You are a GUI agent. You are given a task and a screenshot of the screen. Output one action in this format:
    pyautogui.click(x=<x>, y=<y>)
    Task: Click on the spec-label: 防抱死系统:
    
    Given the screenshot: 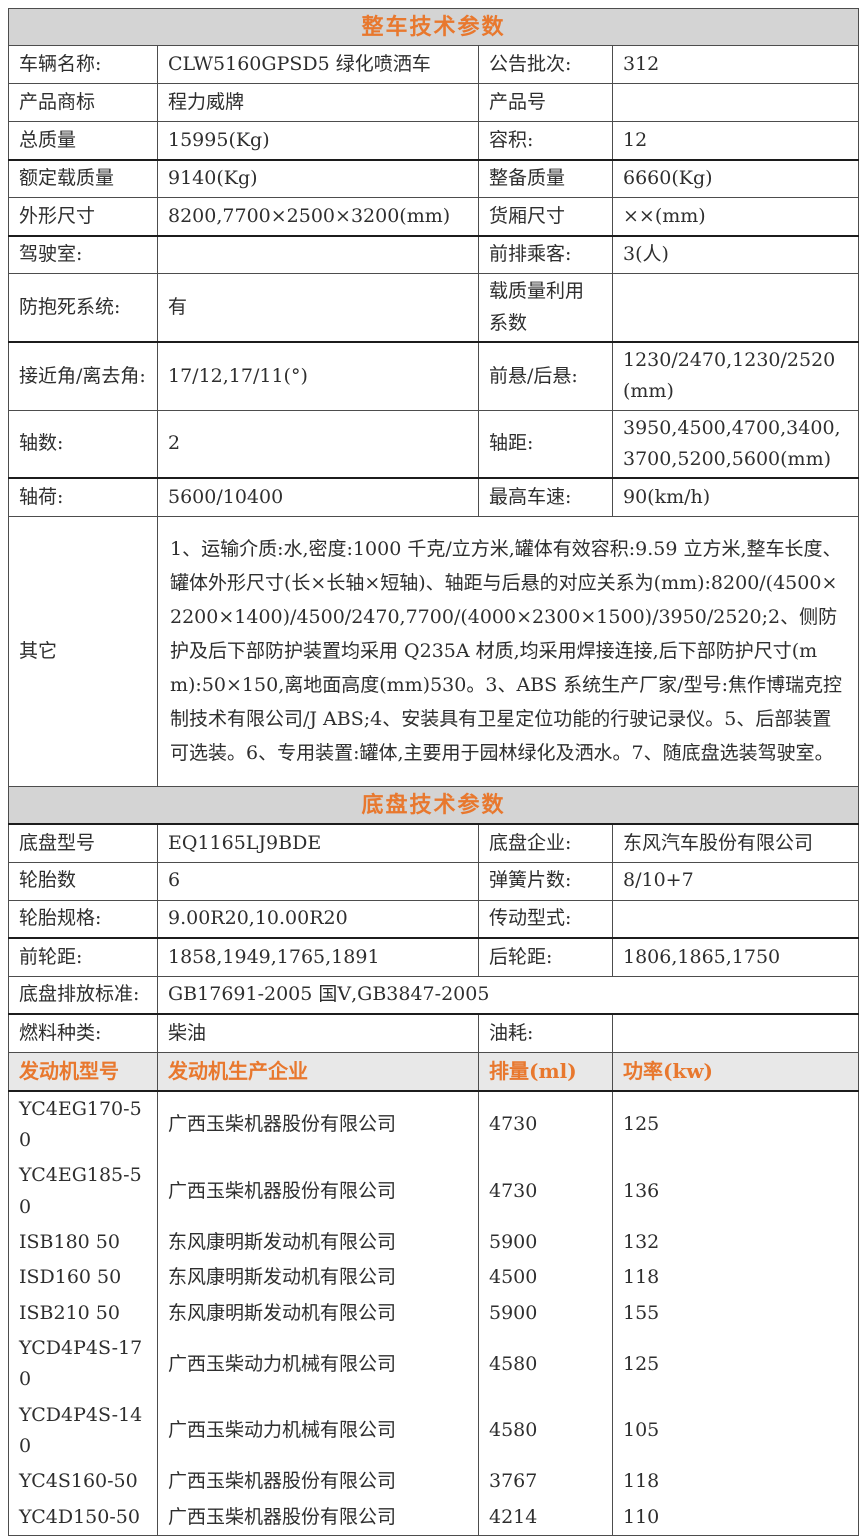 What is the action you would take?
    pyautogui.click(x=83, y=308)
    